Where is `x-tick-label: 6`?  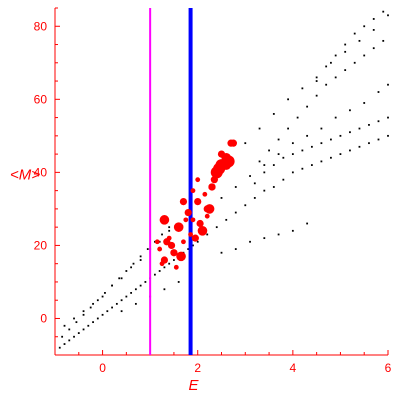 x-tick-label: 6 is located at coordinates (388, 368).